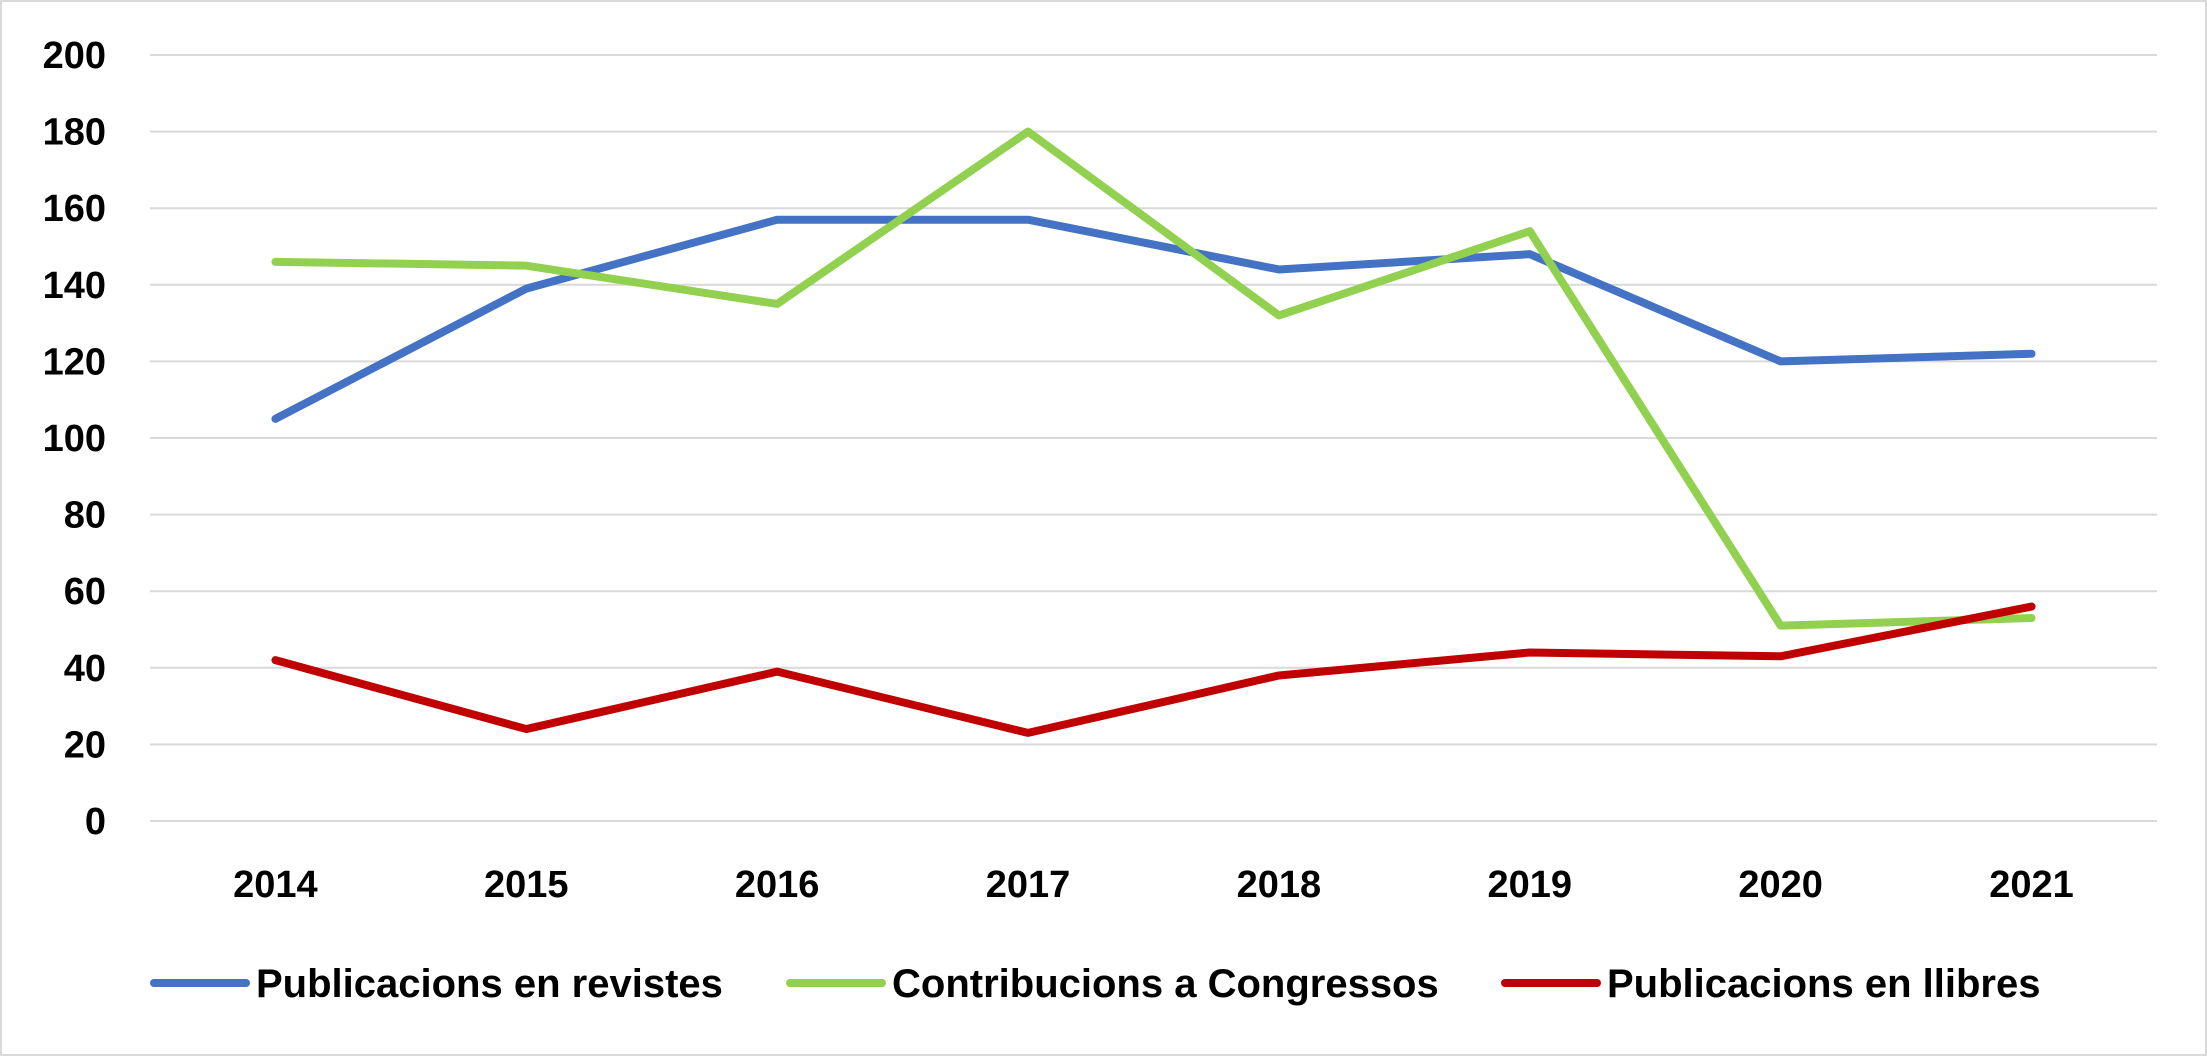 This screenshot has width=2207, height=1058. What do you see at coordinates (95, 822) in the screenshot?
I see `y-tick-label: 0` at bounding box center [95, 822].